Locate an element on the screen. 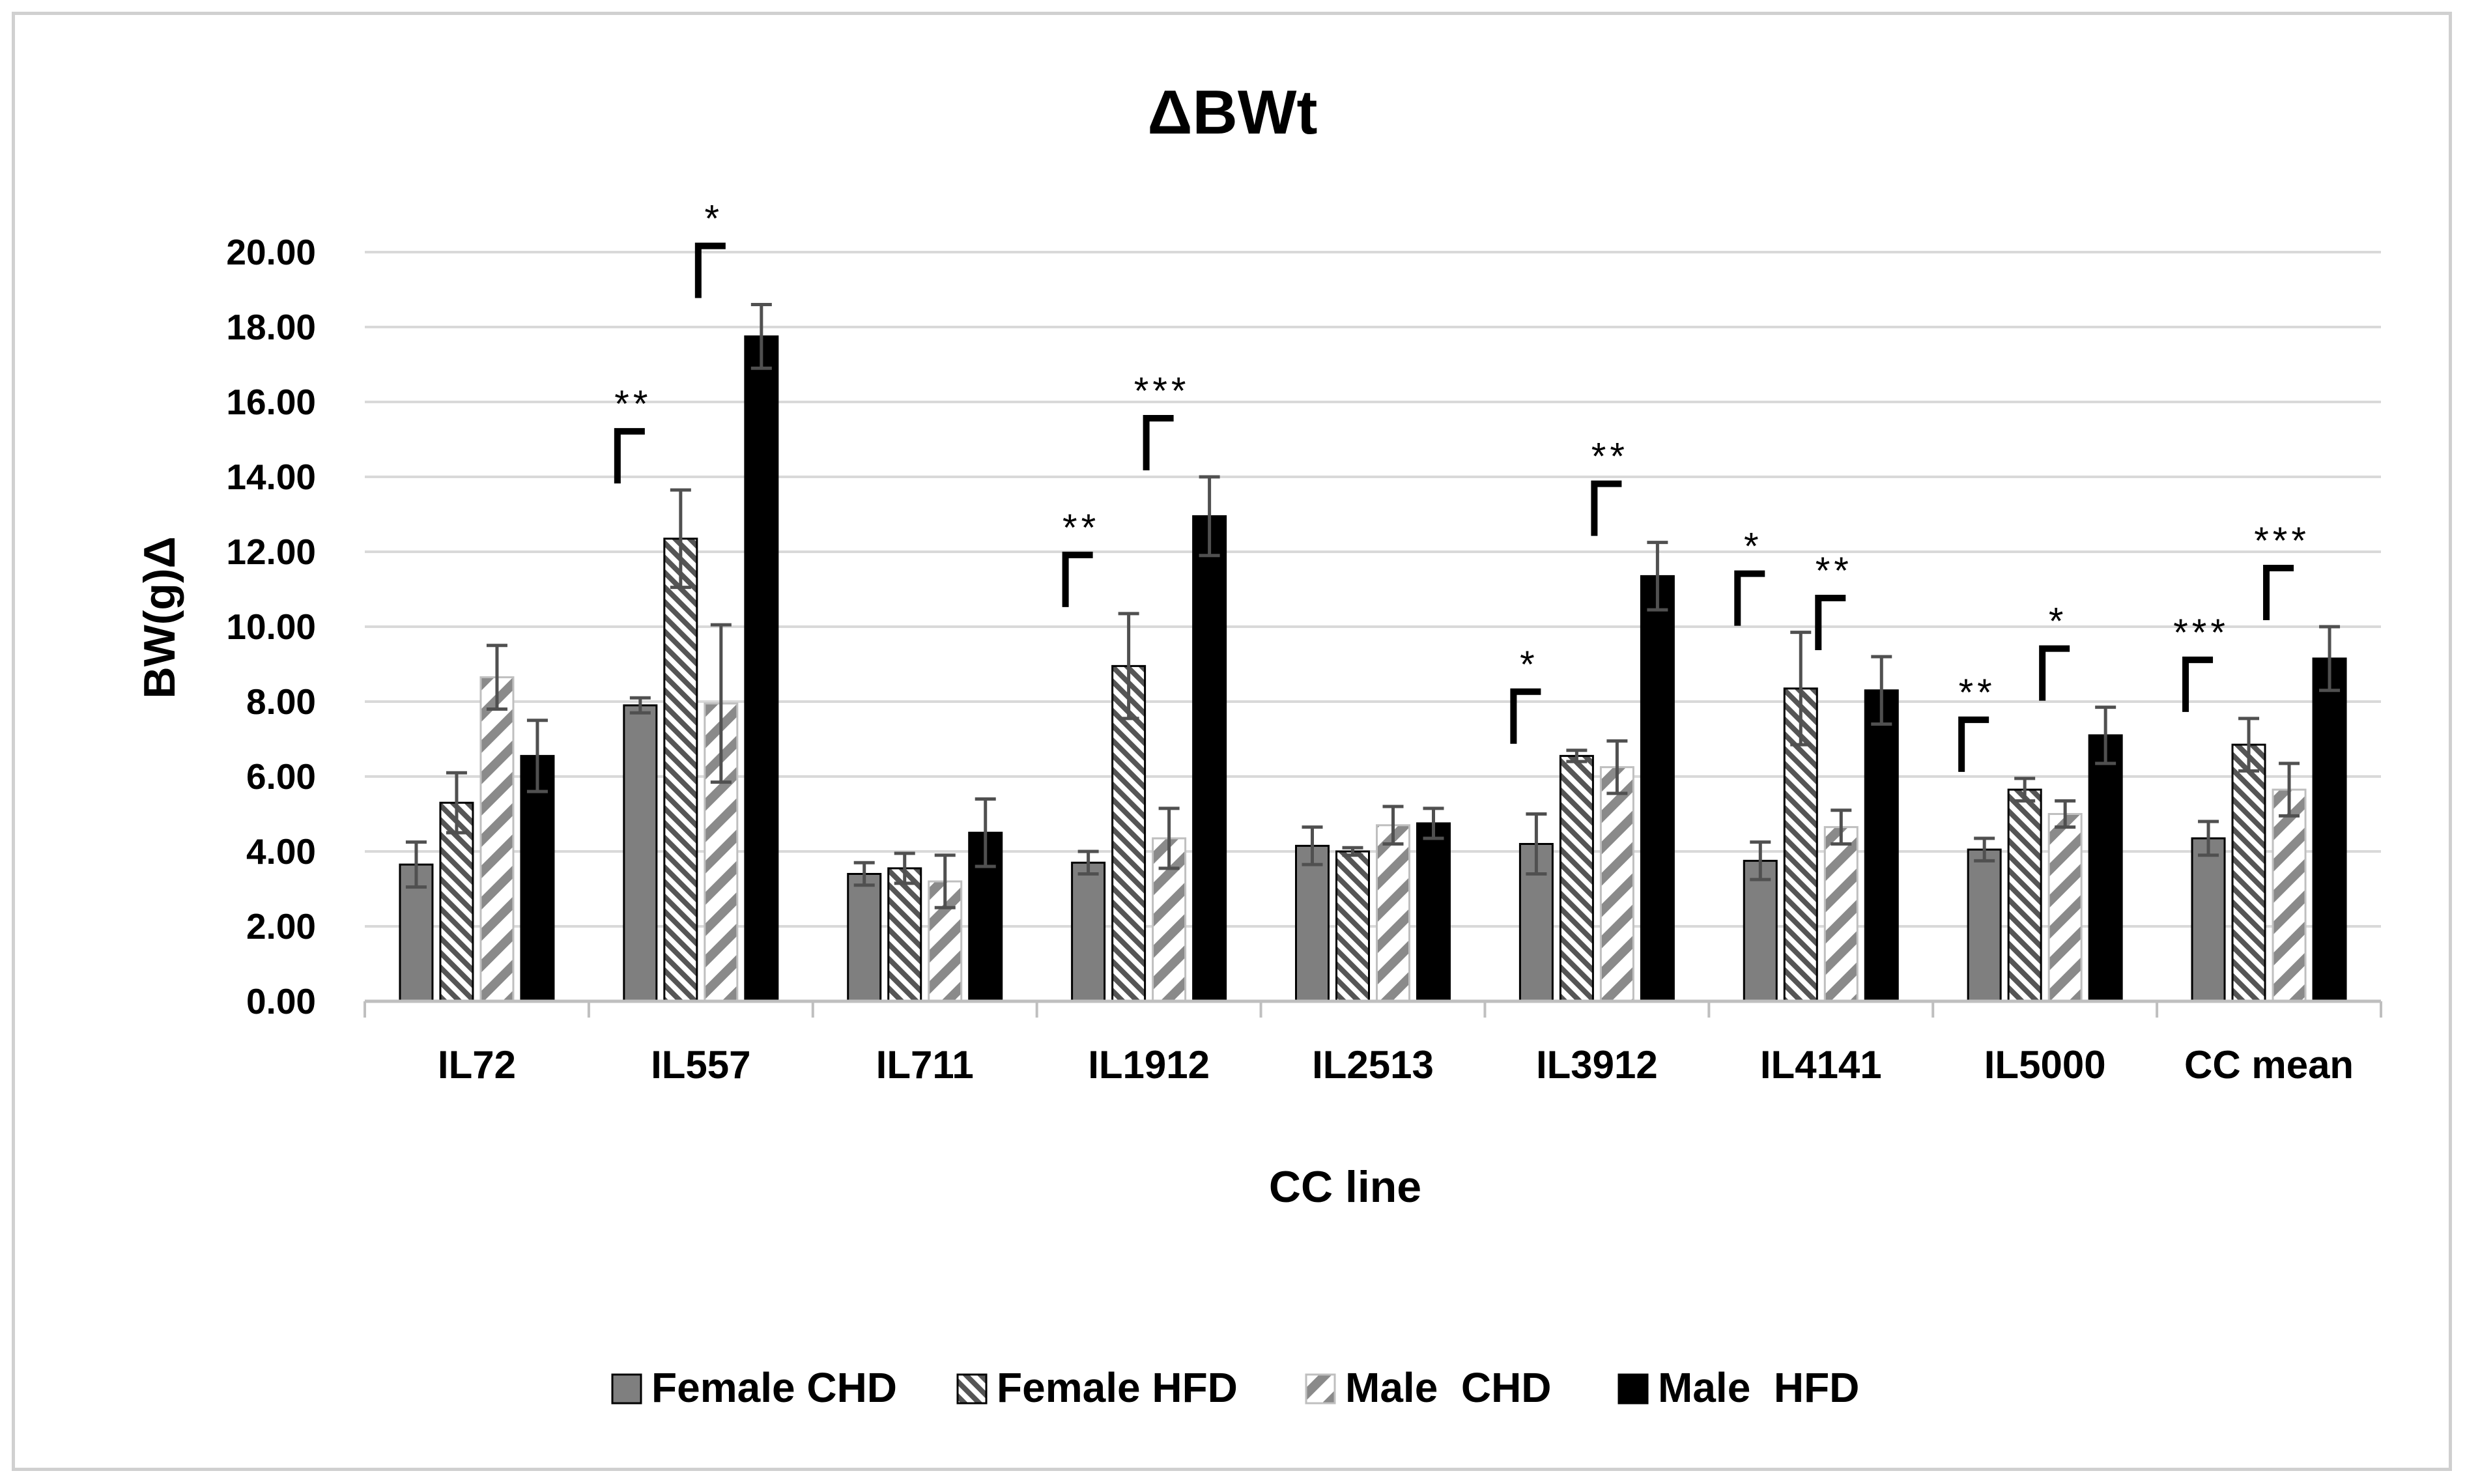 Image resolution: width=2465 pixels, height=1484 pixels. x-tick-label: CC mean is located at coordinates (2269, 1065).